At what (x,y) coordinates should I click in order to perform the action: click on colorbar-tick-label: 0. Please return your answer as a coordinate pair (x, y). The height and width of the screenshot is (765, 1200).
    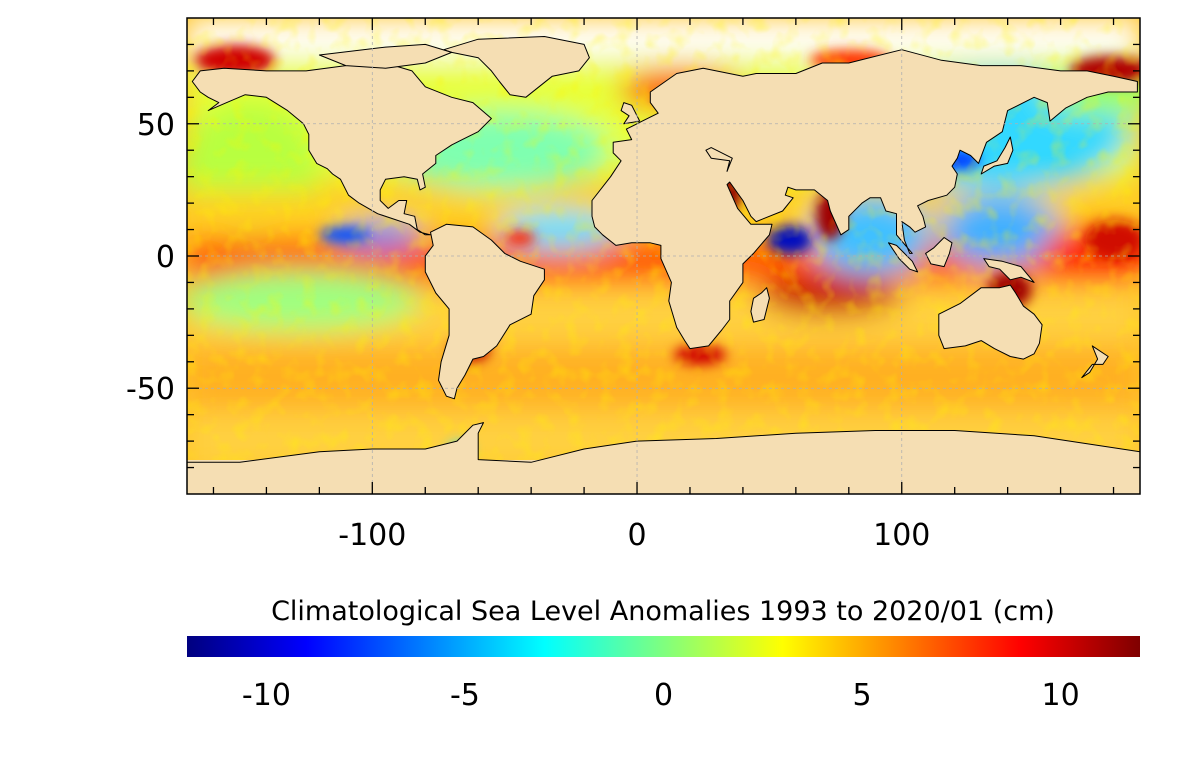
    Looking at the image, I should click on (663, 695).